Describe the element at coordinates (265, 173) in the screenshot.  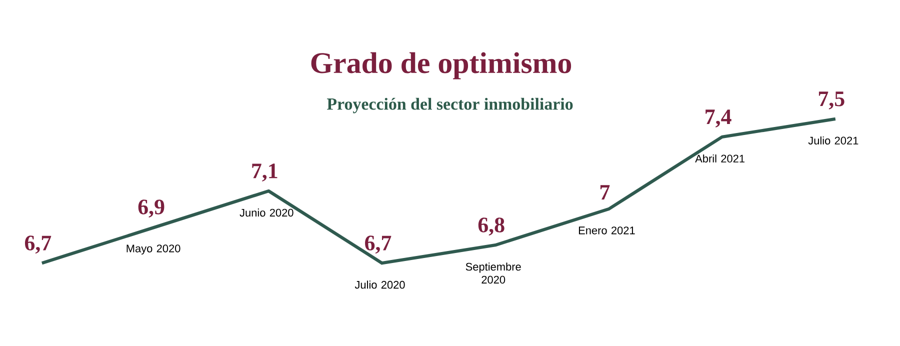
I see `data-label: 7,1` at that location.